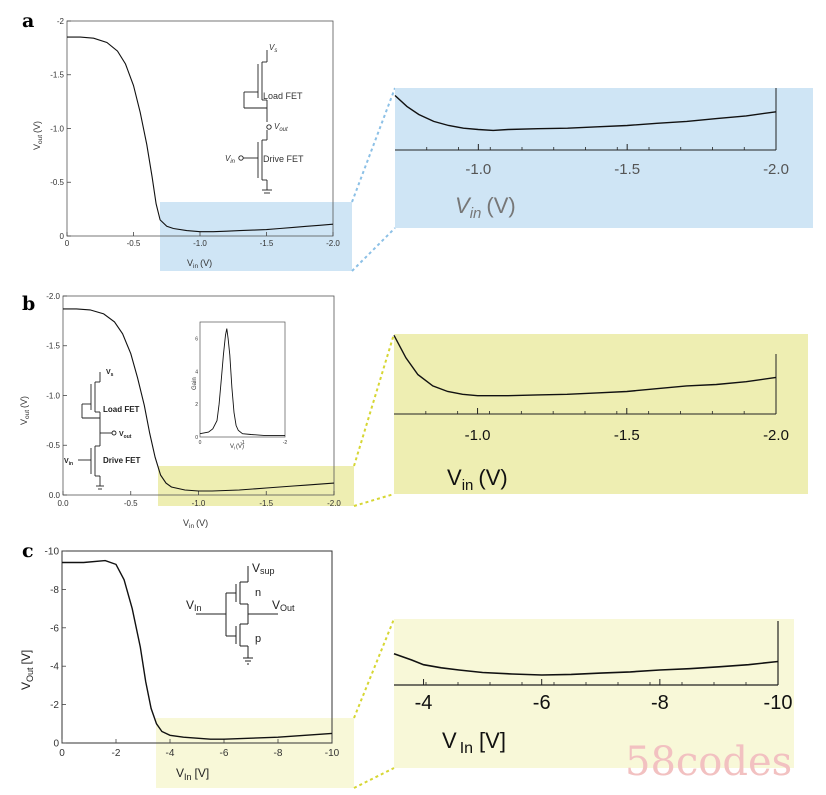  Describe the element at coordinates (28, 304) in the screenshot. I see `panel-b-letter: b` at that location.